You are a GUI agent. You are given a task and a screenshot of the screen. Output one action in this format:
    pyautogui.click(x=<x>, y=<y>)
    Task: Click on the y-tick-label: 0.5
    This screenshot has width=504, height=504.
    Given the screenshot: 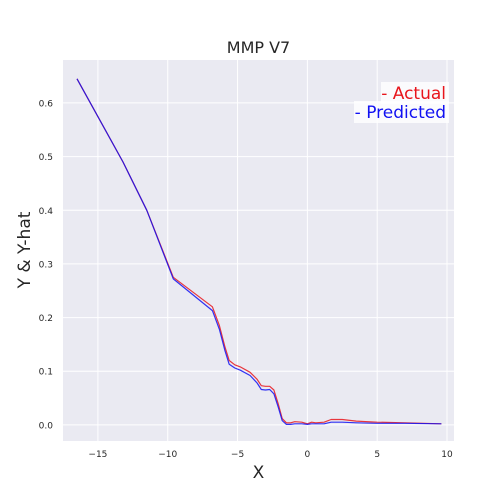 What is the action you would take?
    pyautogui.click(x=46, y=158)
    